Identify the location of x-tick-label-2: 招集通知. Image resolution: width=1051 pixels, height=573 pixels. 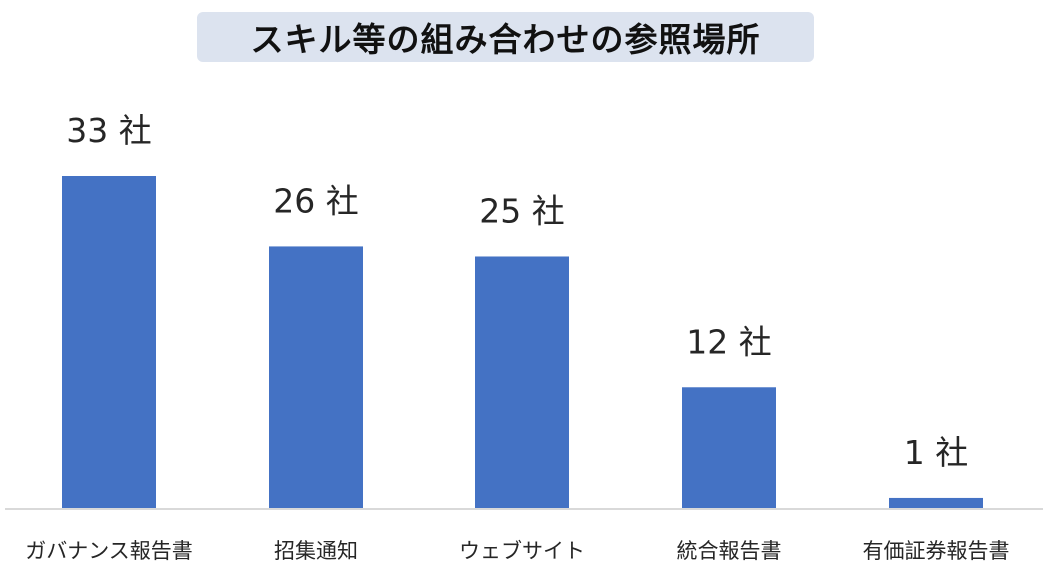
(316, 551).